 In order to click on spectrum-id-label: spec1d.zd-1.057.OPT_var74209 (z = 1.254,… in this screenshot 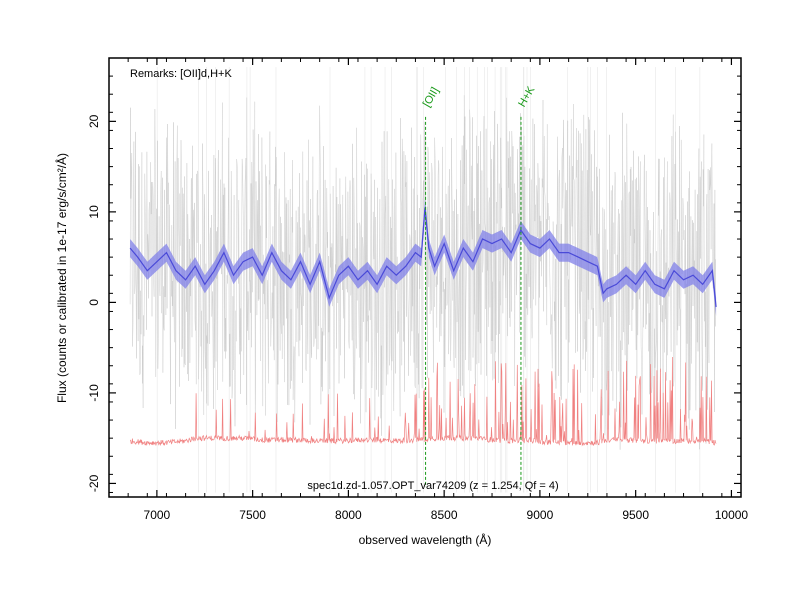, I will do `click(432, 486)`.